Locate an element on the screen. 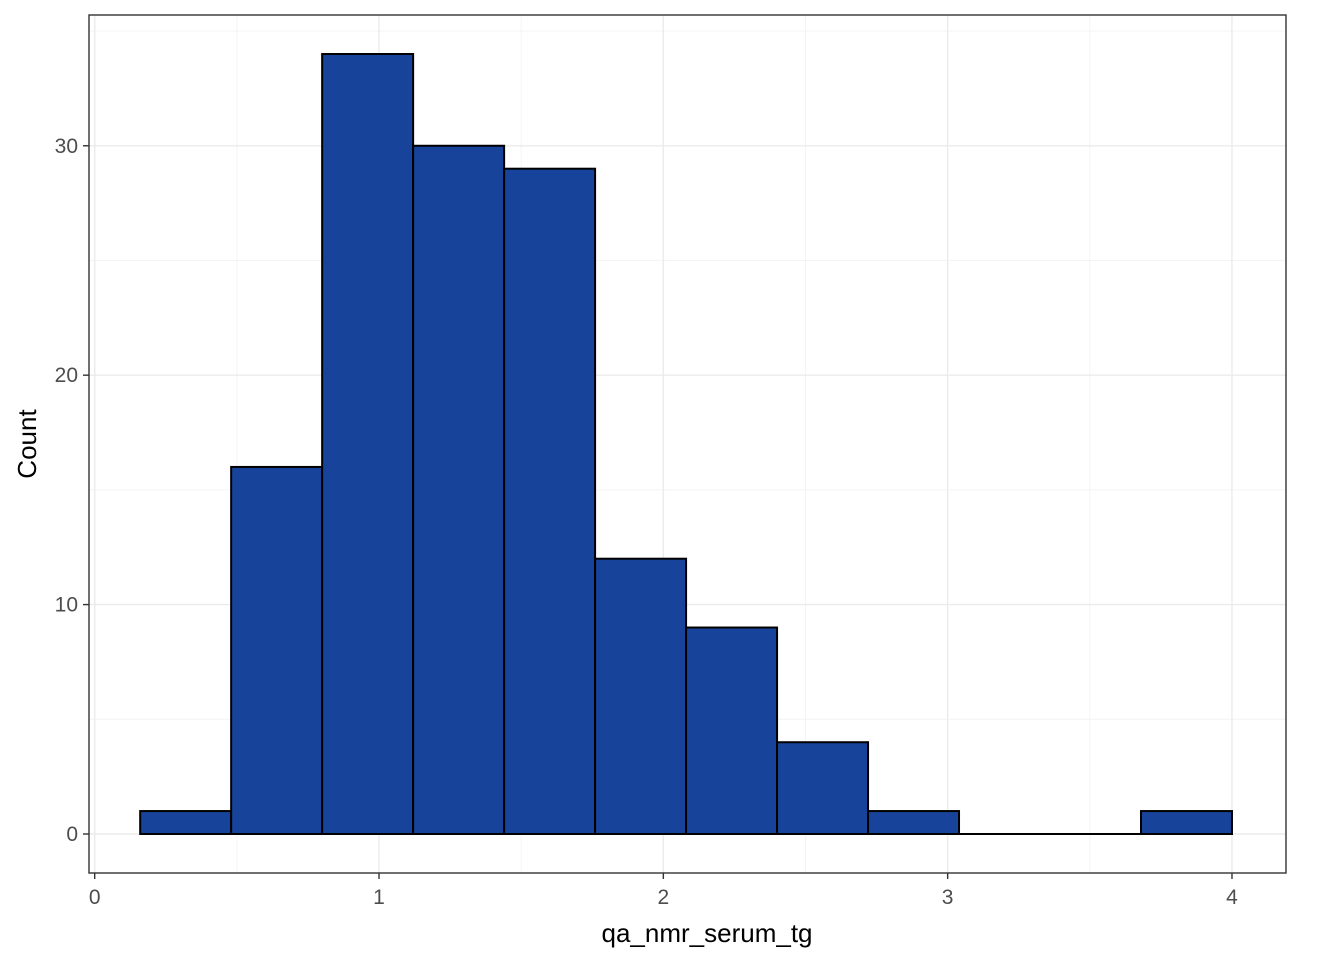 The height and width of the screenshot is (965, 1344). x-tick-label: 4 is located at coordinates (1232, 897).